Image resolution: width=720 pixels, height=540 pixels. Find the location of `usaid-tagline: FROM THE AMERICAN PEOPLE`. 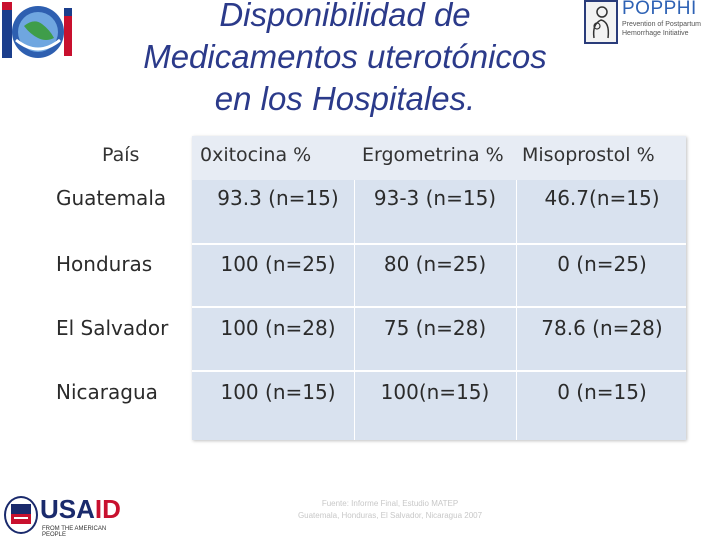

usaid-tagline: FROM THE AMERICAN PEOPLE is located at coordinates (74, 532).